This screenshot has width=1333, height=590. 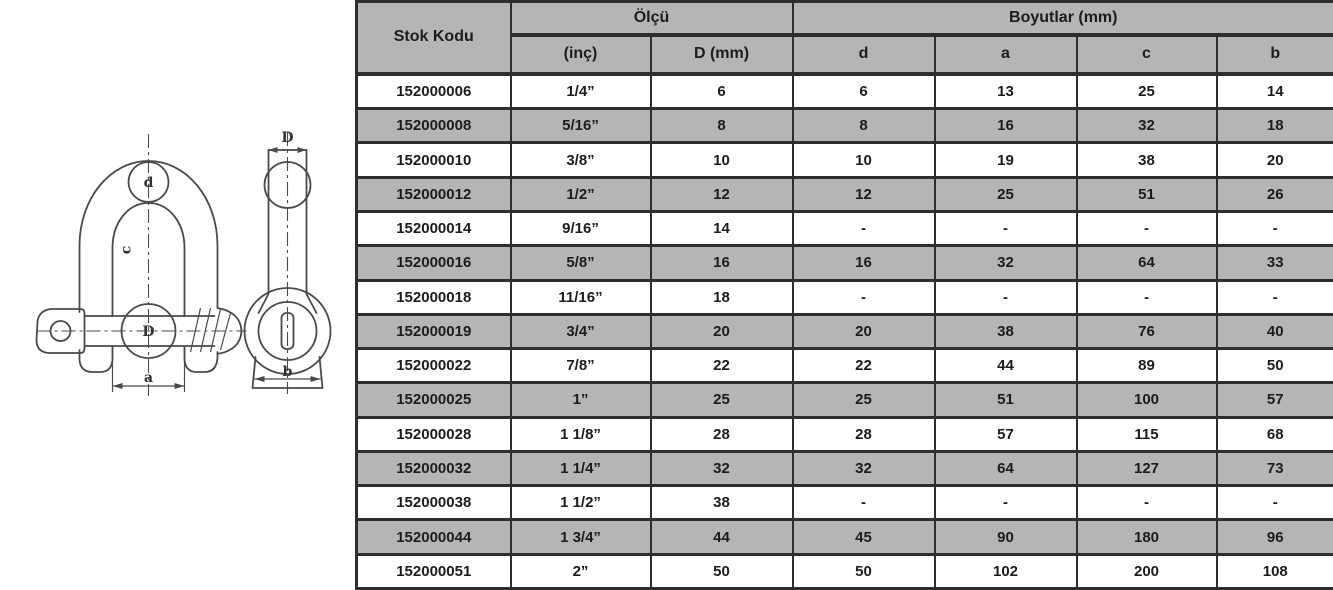 What do you see at coordinates (96, 359) in the screenshot?
I see `shackle-left-foot` at bounding box center [96, 359].